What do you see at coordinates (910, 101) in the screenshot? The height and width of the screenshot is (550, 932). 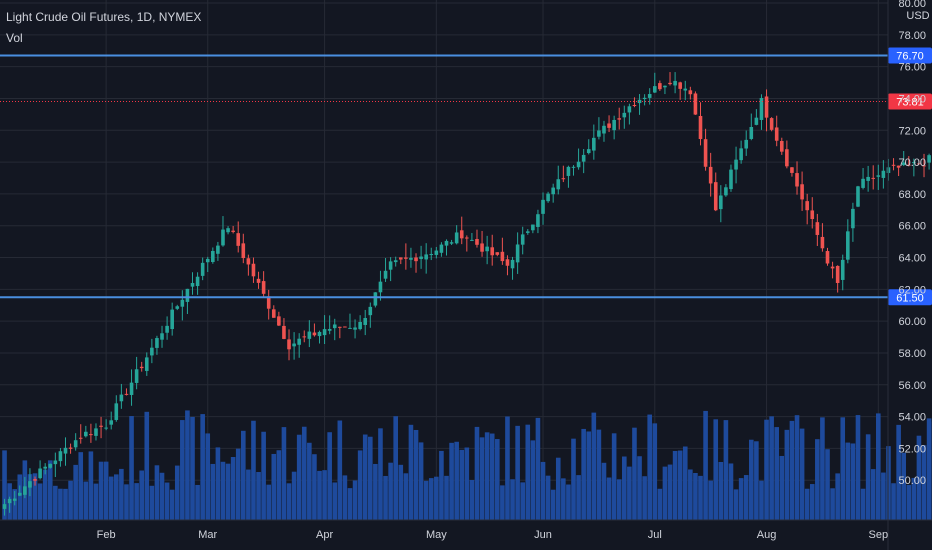 I see `last-price-tag` at bounding box center [910, 101].